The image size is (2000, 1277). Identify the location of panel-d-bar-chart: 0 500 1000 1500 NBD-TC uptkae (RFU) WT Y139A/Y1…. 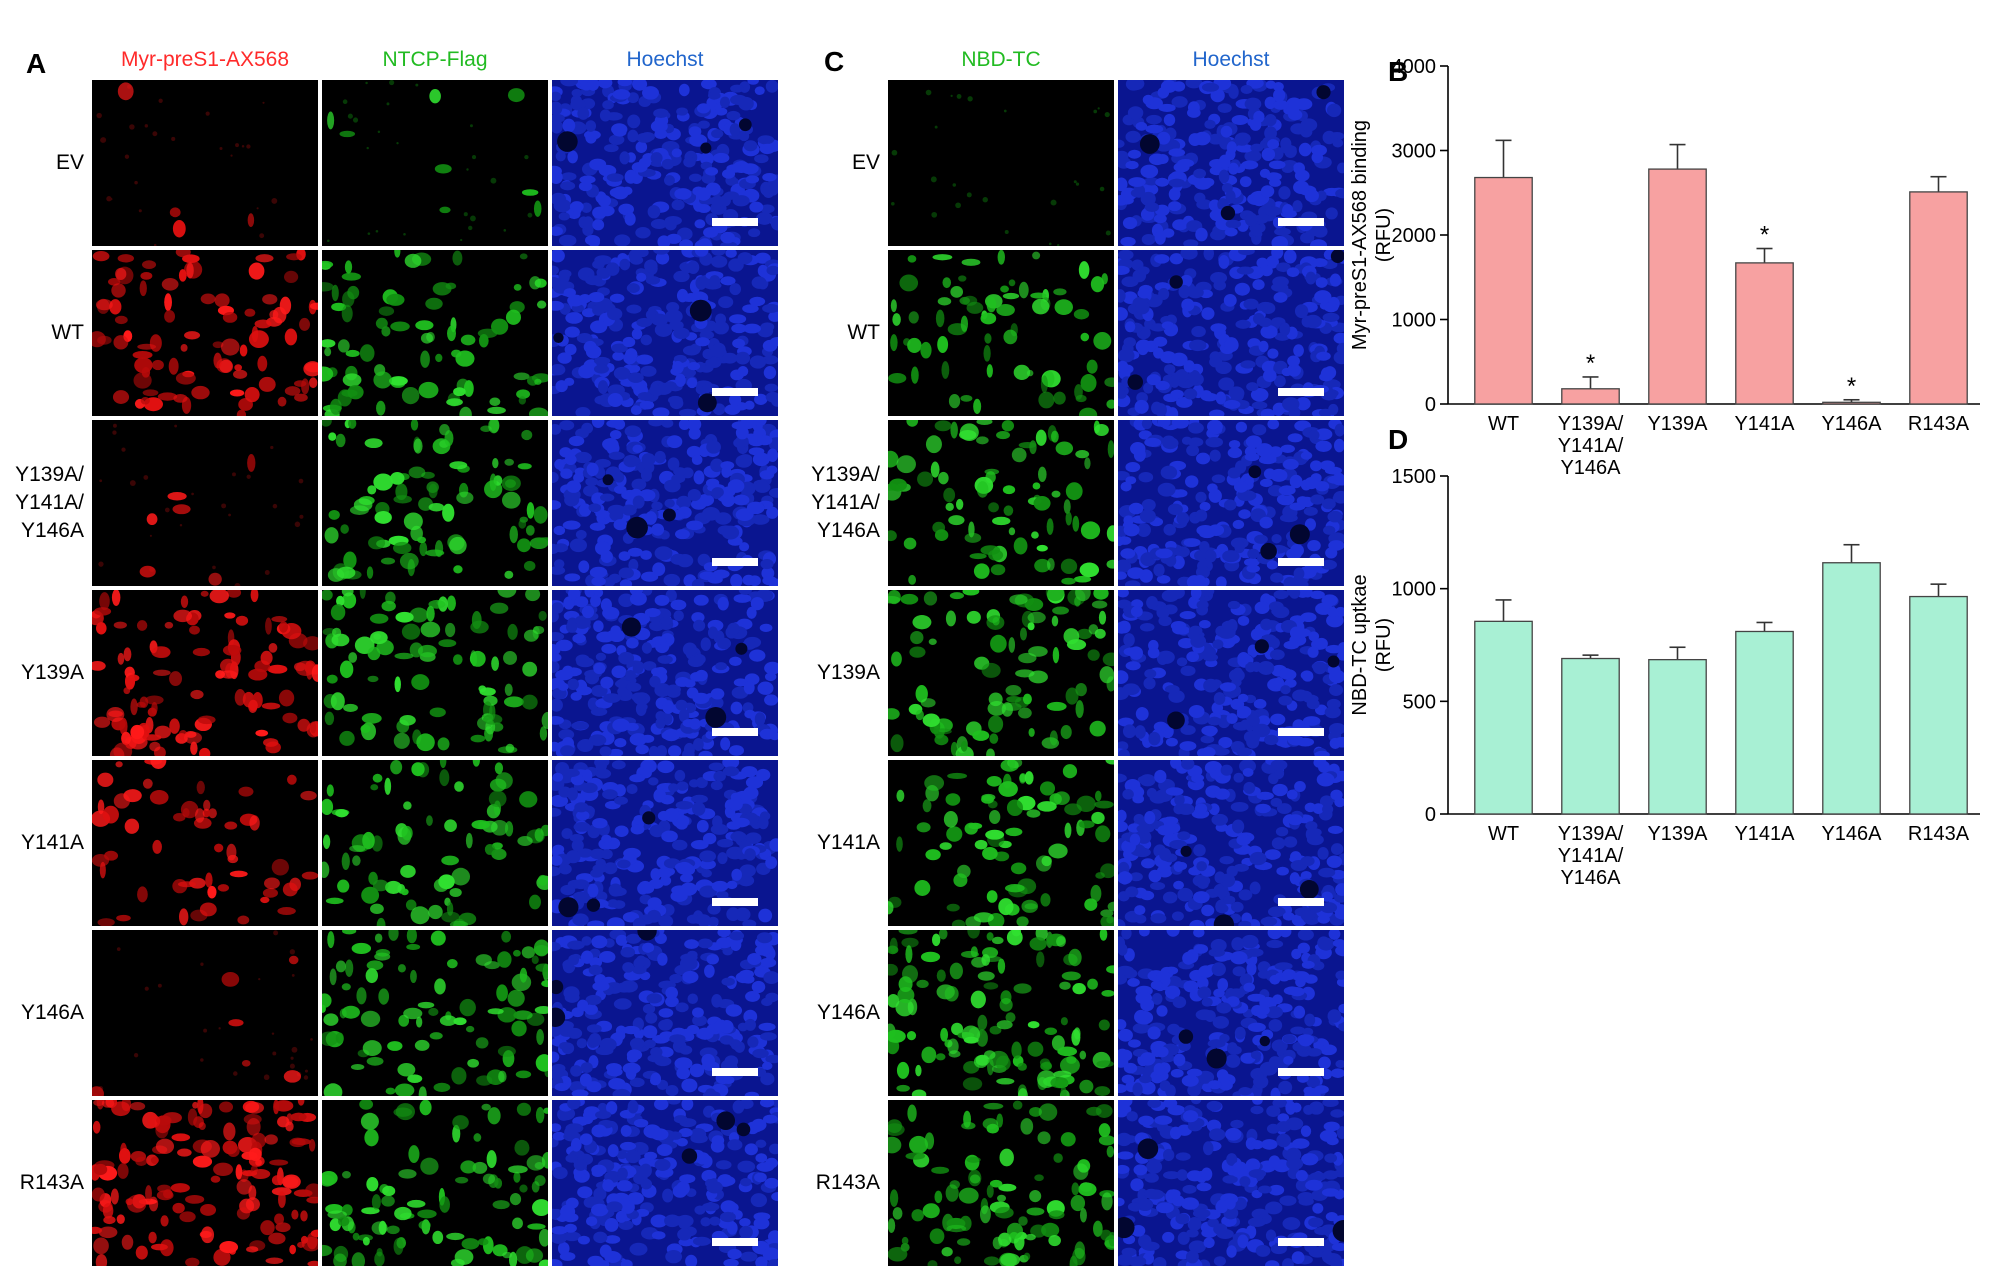
(1665, 677).